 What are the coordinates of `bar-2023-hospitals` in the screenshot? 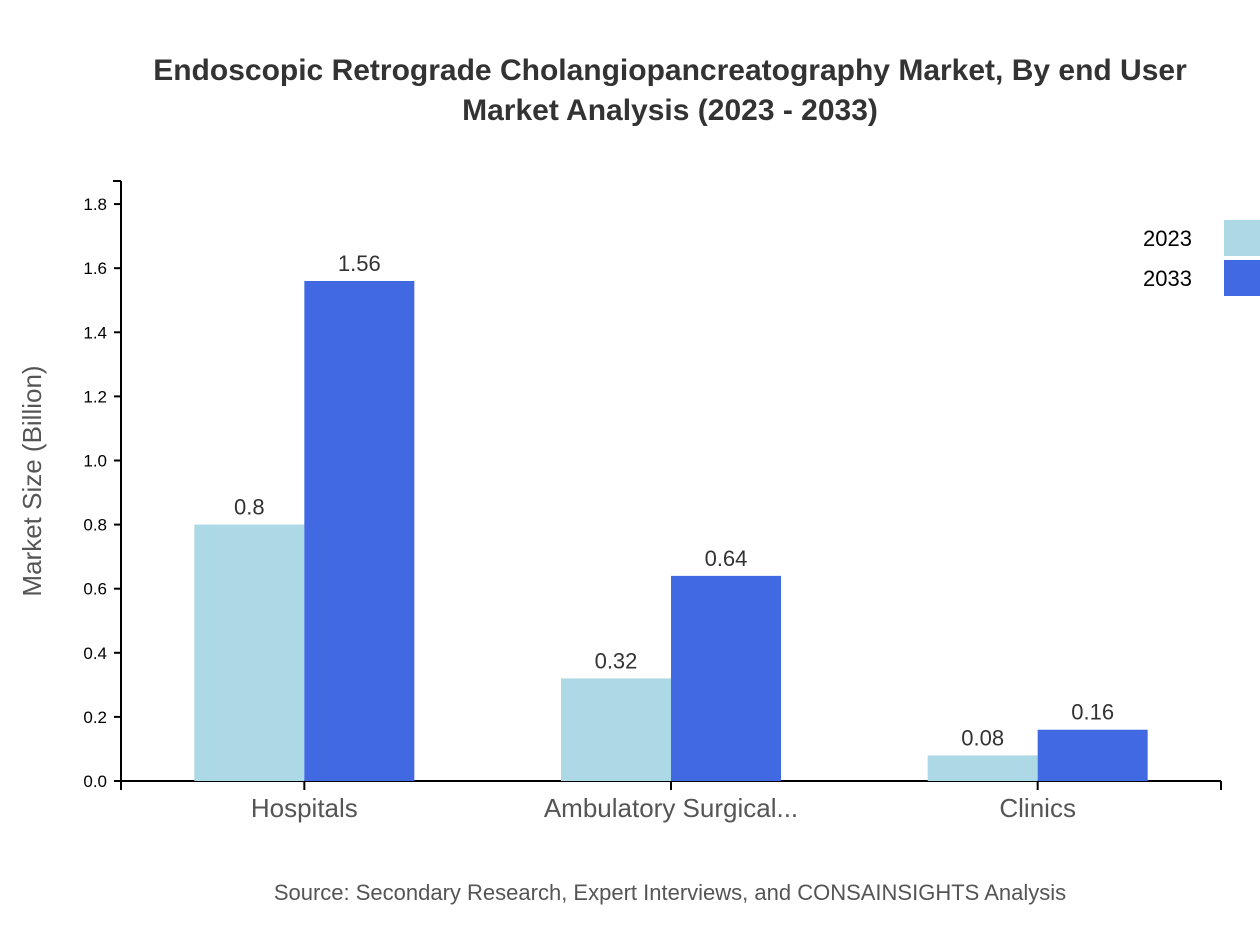 It's located at (249, 652).